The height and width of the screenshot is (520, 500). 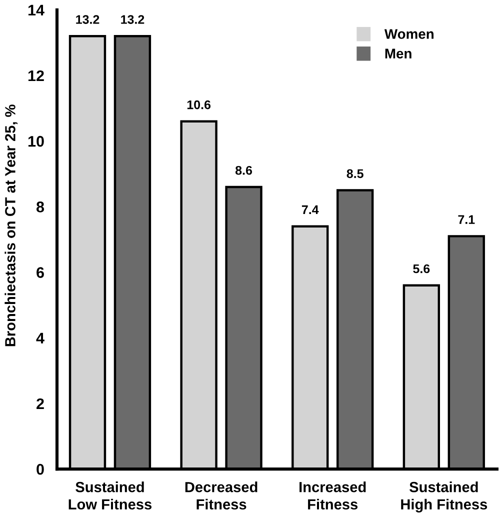 I want to click on legend-label: Men, so click(x=398, y=53).